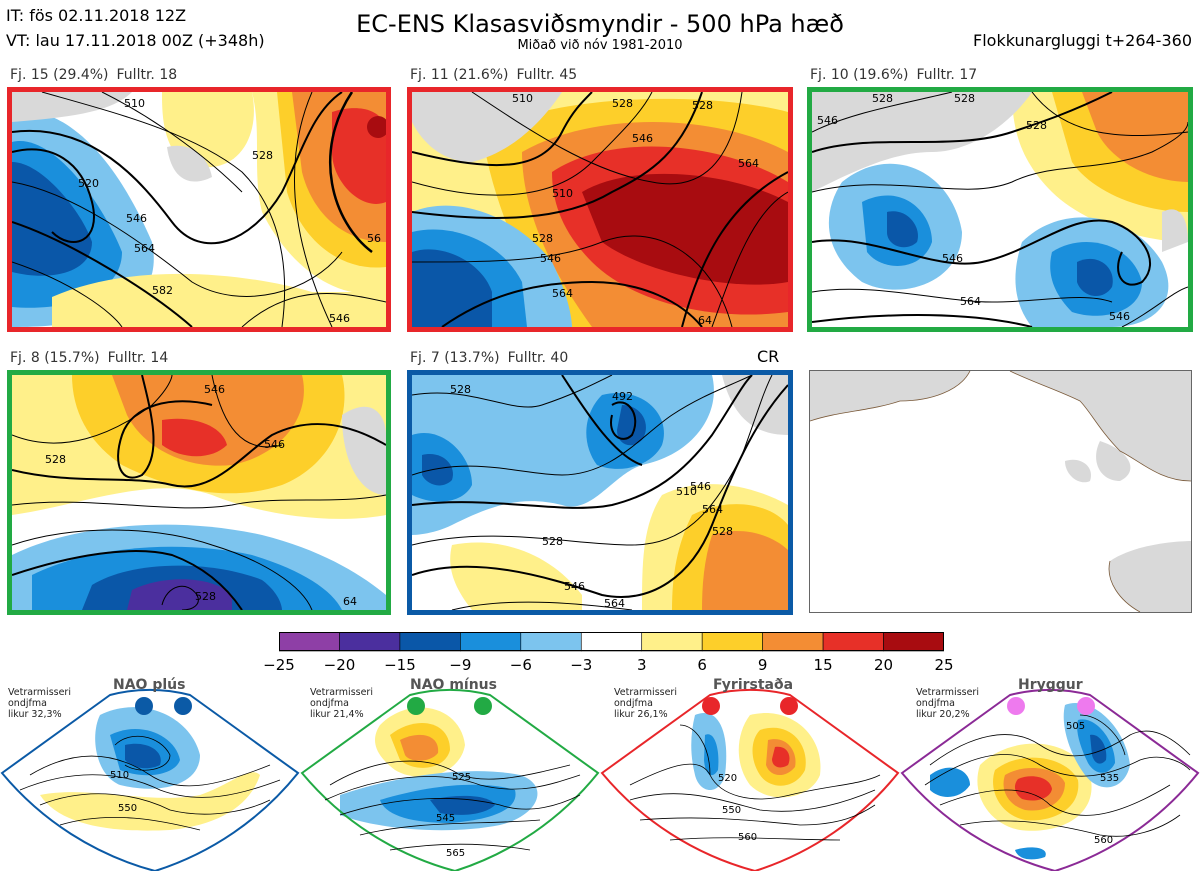 This screenshot has width=1200, height=875. What do you see at coordinates (453, 685) in the screenshot?
I see `regime-nao-minus-title: NAO mínus` at bounding box center [453, 685].